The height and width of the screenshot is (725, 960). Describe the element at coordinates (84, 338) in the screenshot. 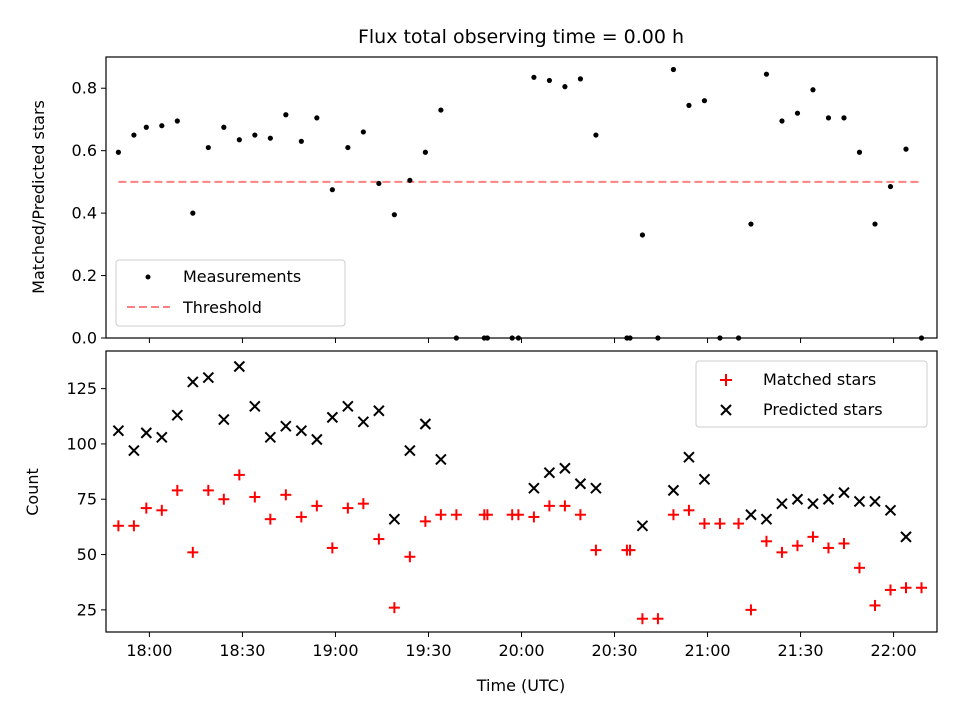

I see `top-y-tick-label: 0.0` at that location.